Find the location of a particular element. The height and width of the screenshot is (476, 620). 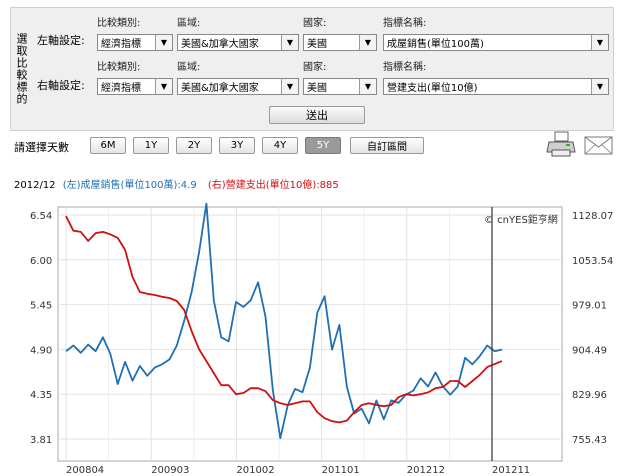

y-left-tick-label: 5.45 is located at coordinates (41, 306).